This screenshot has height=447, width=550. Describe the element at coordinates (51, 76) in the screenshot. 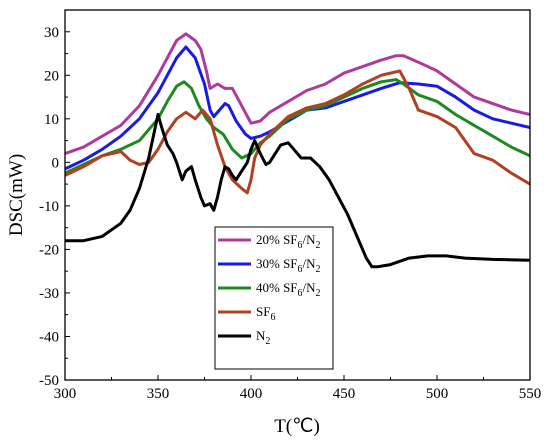

I see `y-tick-label: 20` at that location.